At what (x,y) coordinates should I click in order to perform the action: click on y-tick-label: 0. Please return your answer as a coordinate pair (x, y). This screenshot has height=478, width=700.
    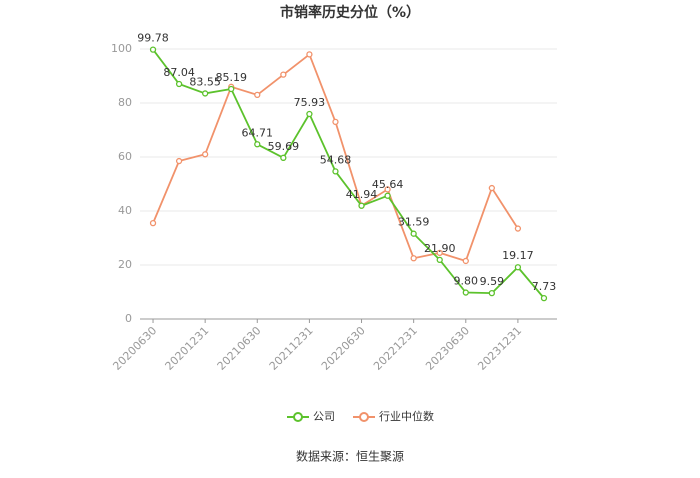
    Looking at the image, I should click on (128, 318).